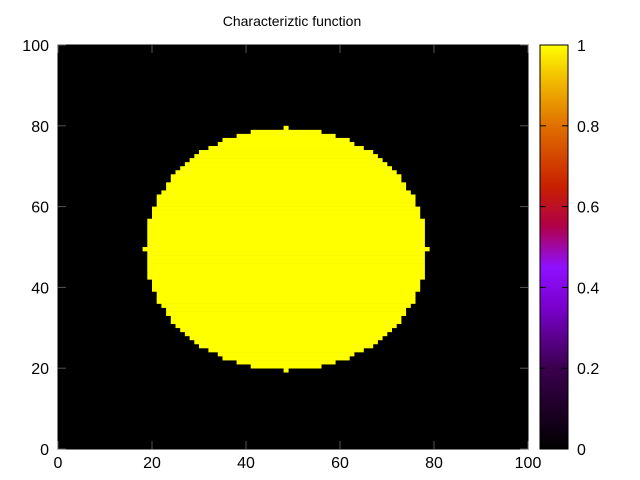 This screenshot has width=640, height=480. What do you see at coordinates (246, 463) in the screenshot?
I see `x-tick-label: 40` at bounding box center [246, 463].